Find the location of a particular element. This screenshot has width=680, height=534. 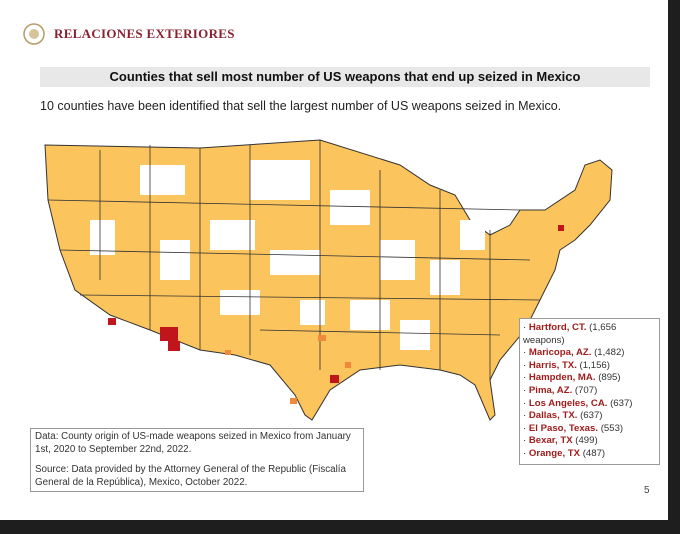

county-count: (707) is located at coordinates (586, 390).